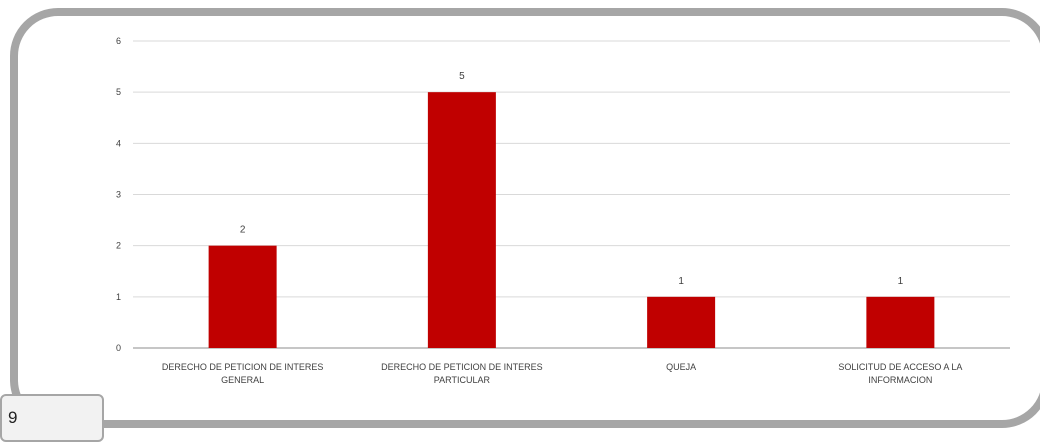 Image resolution: width=1040 pixels, height=442 pixels. I want to click on y-tick-label: 4, so click(118, 143).